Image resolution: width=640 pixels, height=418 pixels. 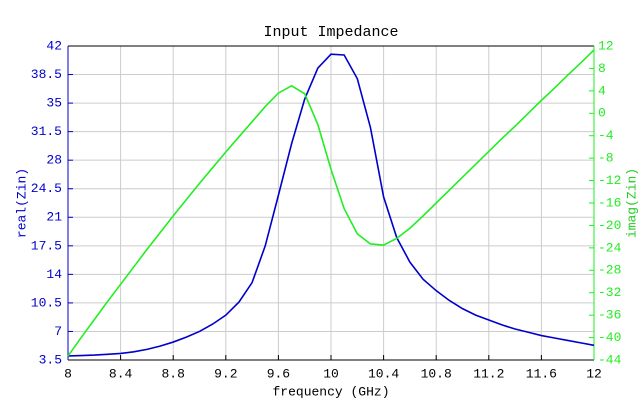 I want to click on y2-tick-label: -36, so click(x=609, y=315).